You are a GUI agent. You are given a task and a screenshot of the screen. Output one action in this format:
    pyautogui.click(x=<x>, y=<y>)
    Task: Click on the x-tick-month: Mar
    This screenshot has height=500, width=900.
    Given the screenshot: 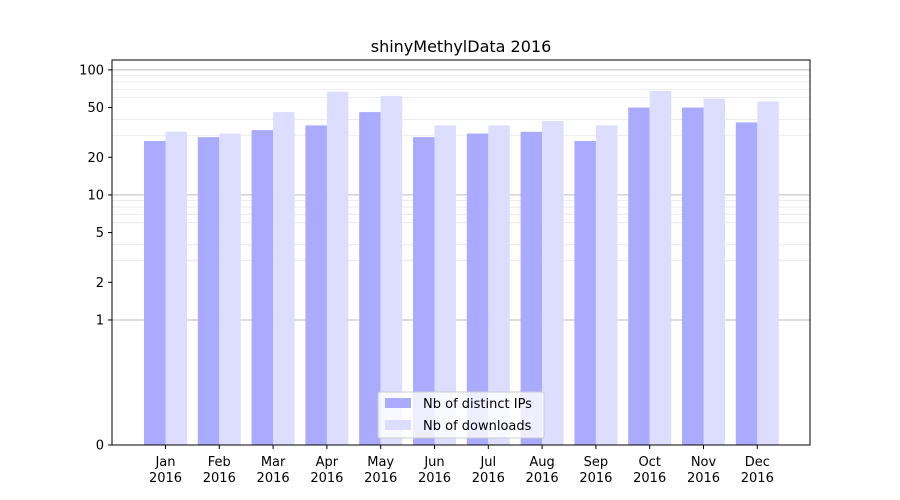 What is the action you would take?
    pyautogui.click(x=273, y=462)
    